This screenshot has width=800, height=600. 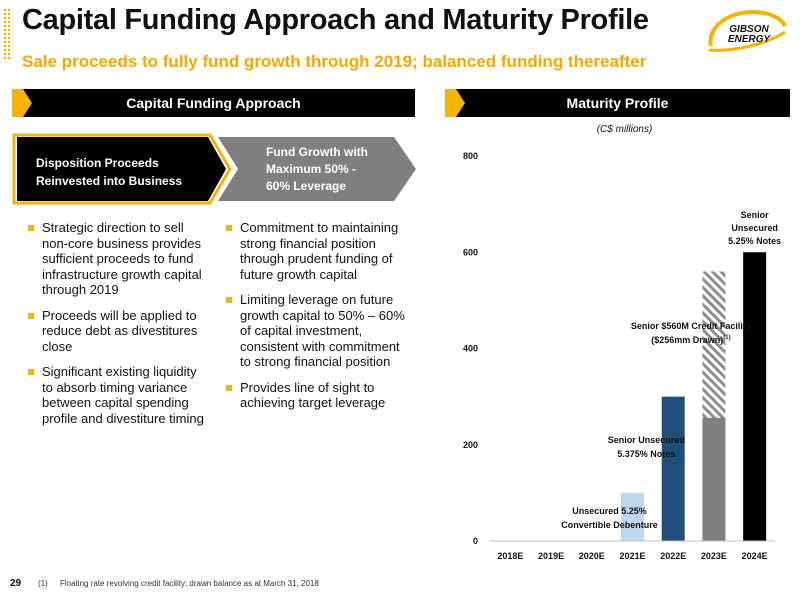 What do you see at coordinates (510, 556) in the screenshot?
I see `x-tick-label: 2018E` at bounding box center [510, 556].